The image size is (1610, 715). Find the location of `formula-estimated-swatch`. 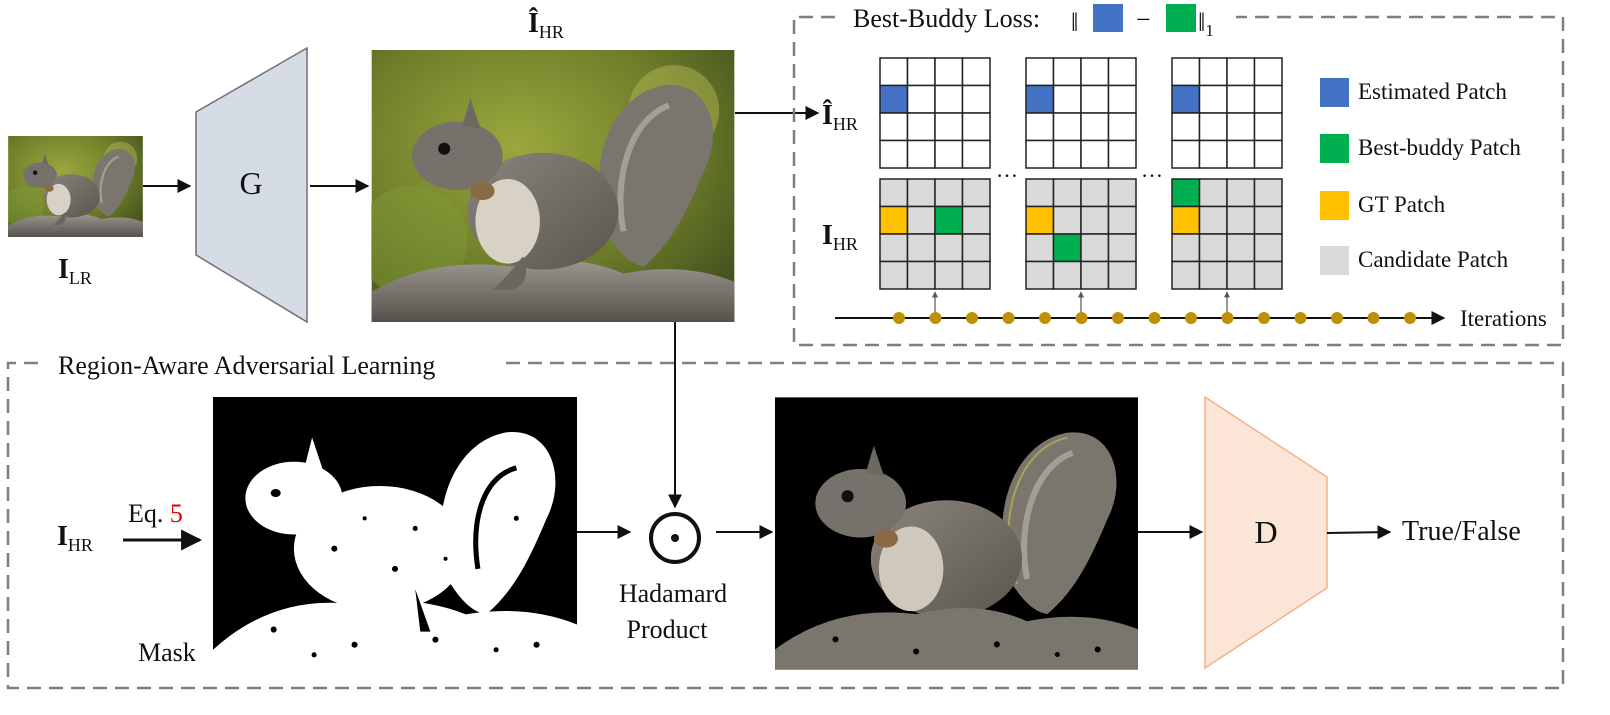

formula-estimated-swatch is located at coordinates (1108, 18).